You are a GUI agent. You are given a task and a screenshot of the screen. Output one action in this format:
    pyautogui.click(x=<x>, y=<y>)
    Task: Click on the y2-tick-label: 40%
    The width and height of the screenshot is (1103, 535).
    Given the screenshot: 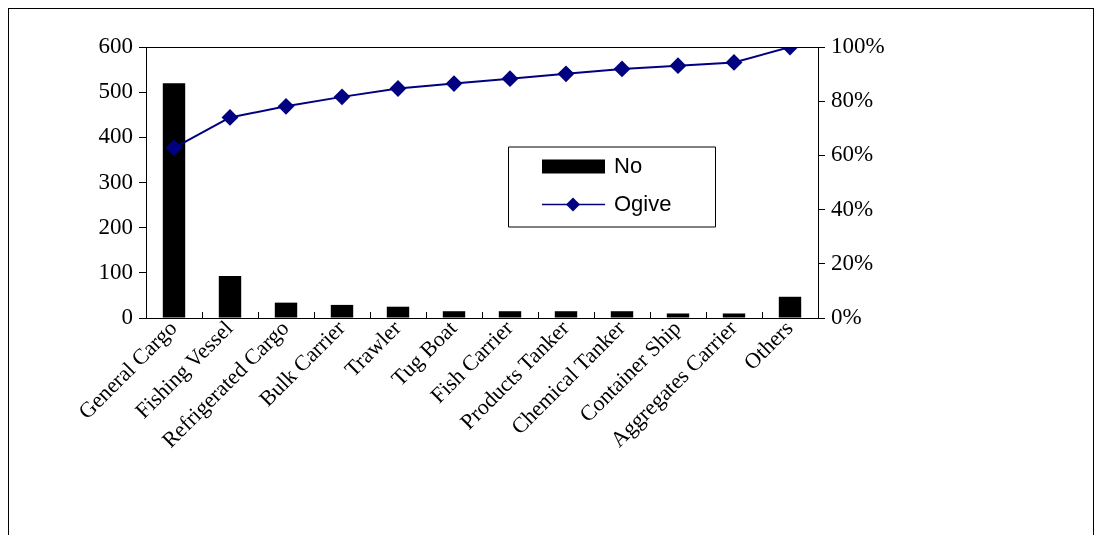 What is the action you would take?
    pyautogui.click(x=852, y=208)
    